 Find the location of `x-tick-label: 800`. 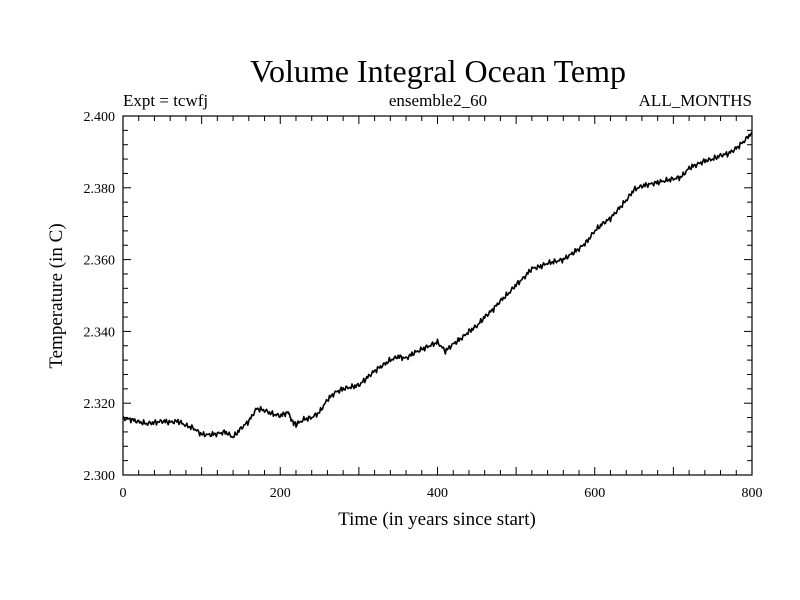

x-tick-label: 800 is located at coordinates (752, 493).